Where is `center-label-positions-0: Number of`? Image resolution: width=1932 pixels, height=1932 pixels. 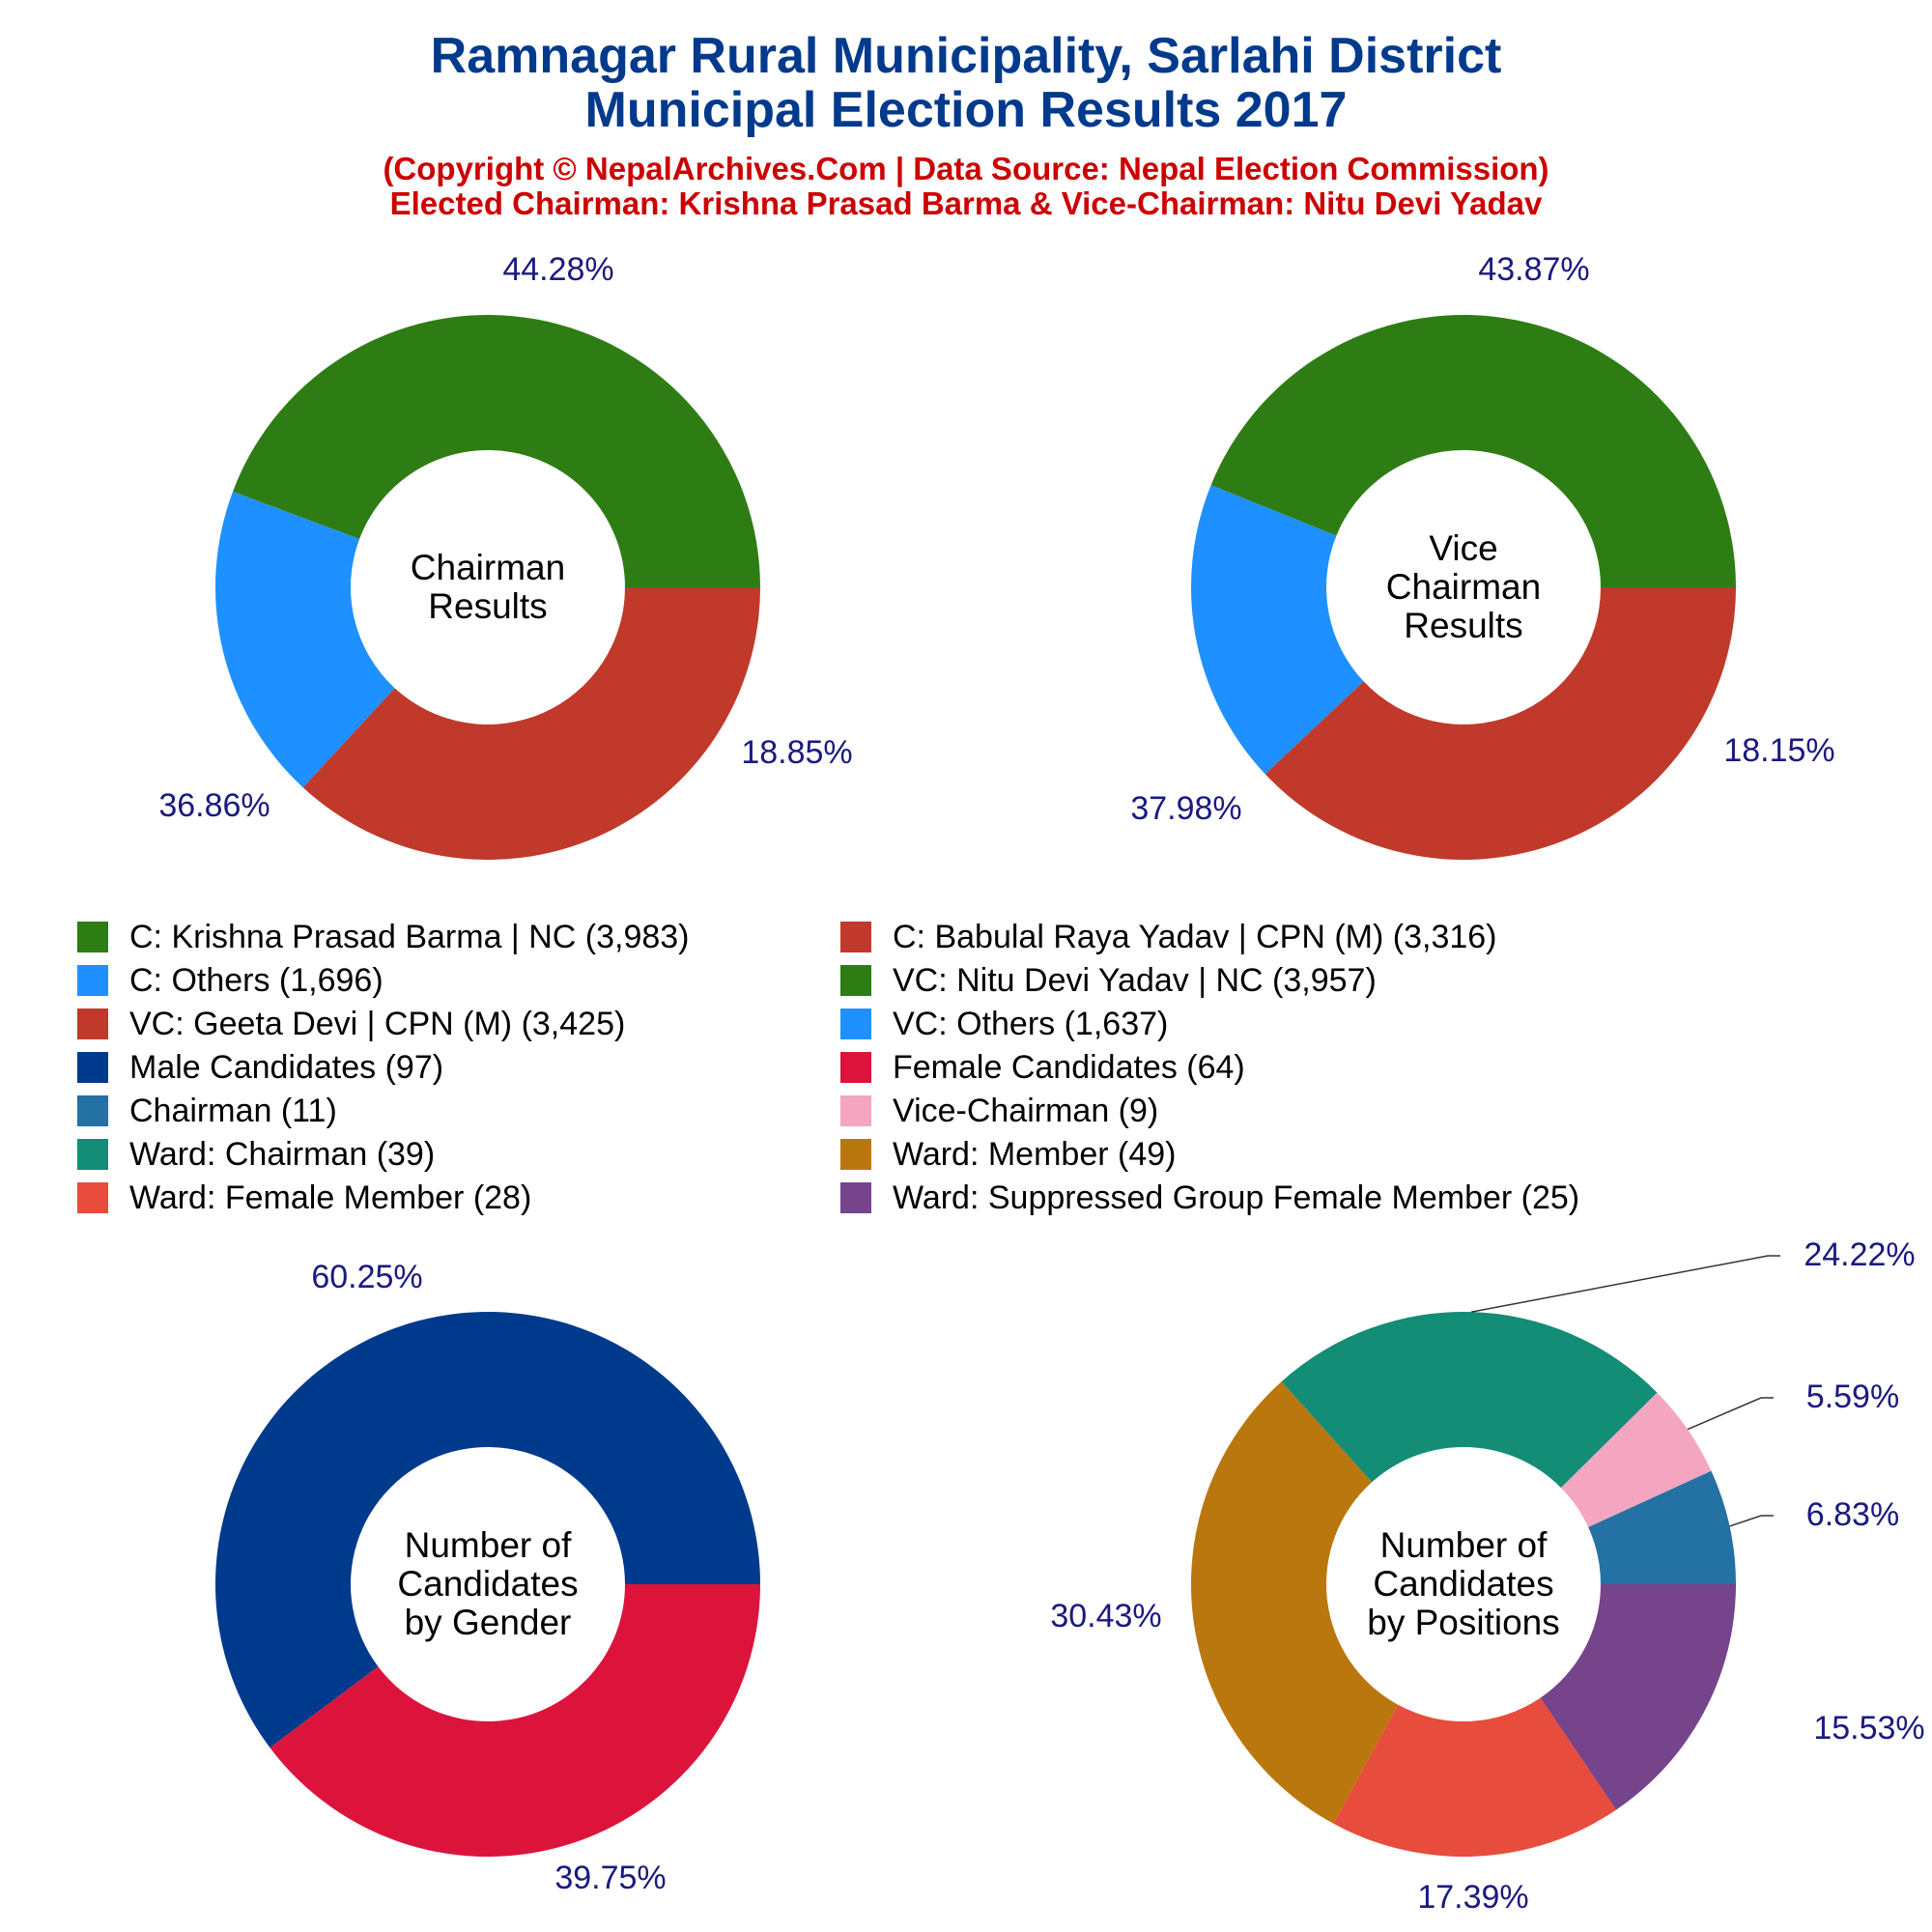
center-label-positions-0: Number of is located at coordinates (1464, 1545).